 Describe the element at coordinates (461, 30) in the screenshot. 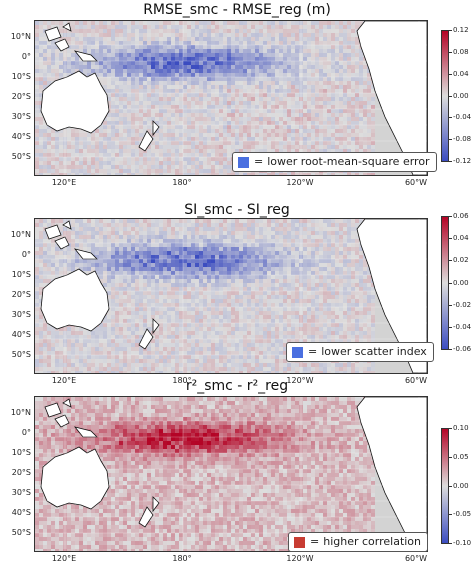

I see `colorbar-tick-label: 0.12` at that location.